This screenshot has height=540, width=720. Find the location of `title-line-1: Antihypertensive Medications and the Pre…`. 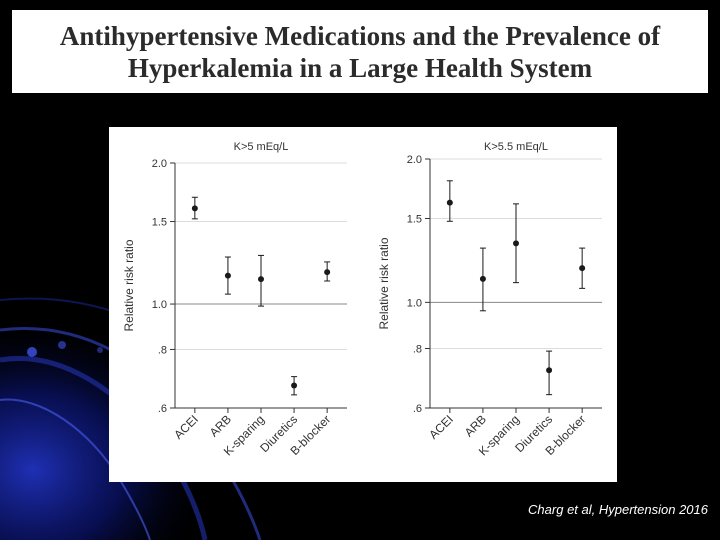

title-line-1: Antihypertensive Medications and the Pre… is located at coordinates (360, 35).